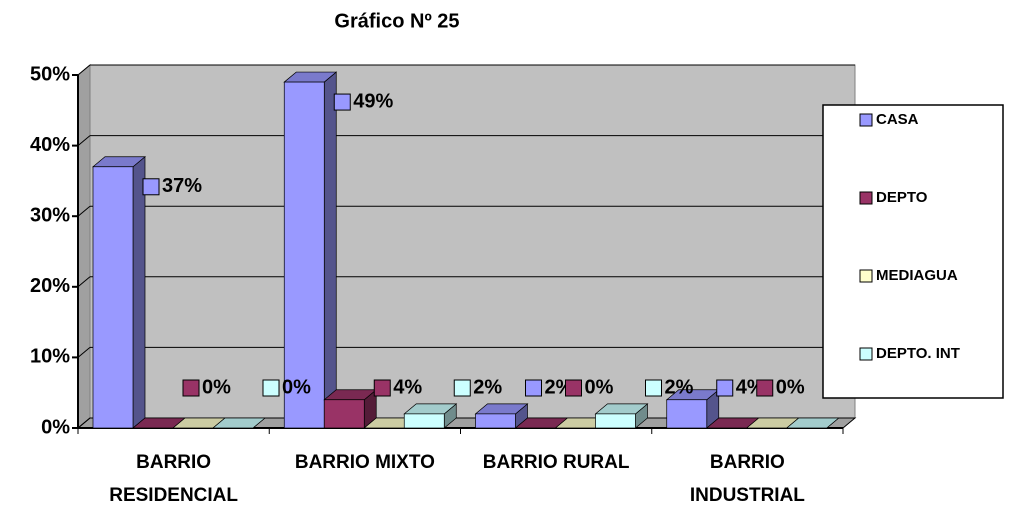 The width and height of the screenshot is (1013, 514). Describe the element at coordinates (50, 286) in the screenshot. I see `y-tick-label: 20%` at that location.